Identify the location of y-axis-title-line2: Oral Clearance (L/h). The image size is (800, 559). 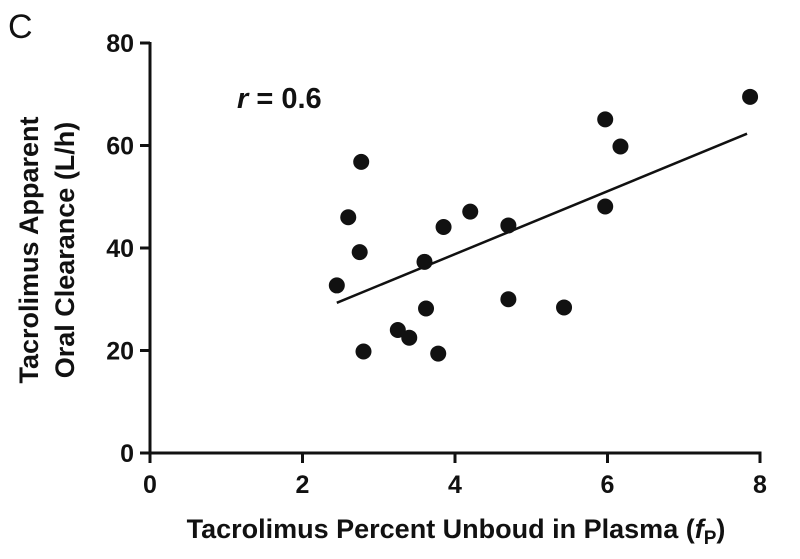
(65, 250).